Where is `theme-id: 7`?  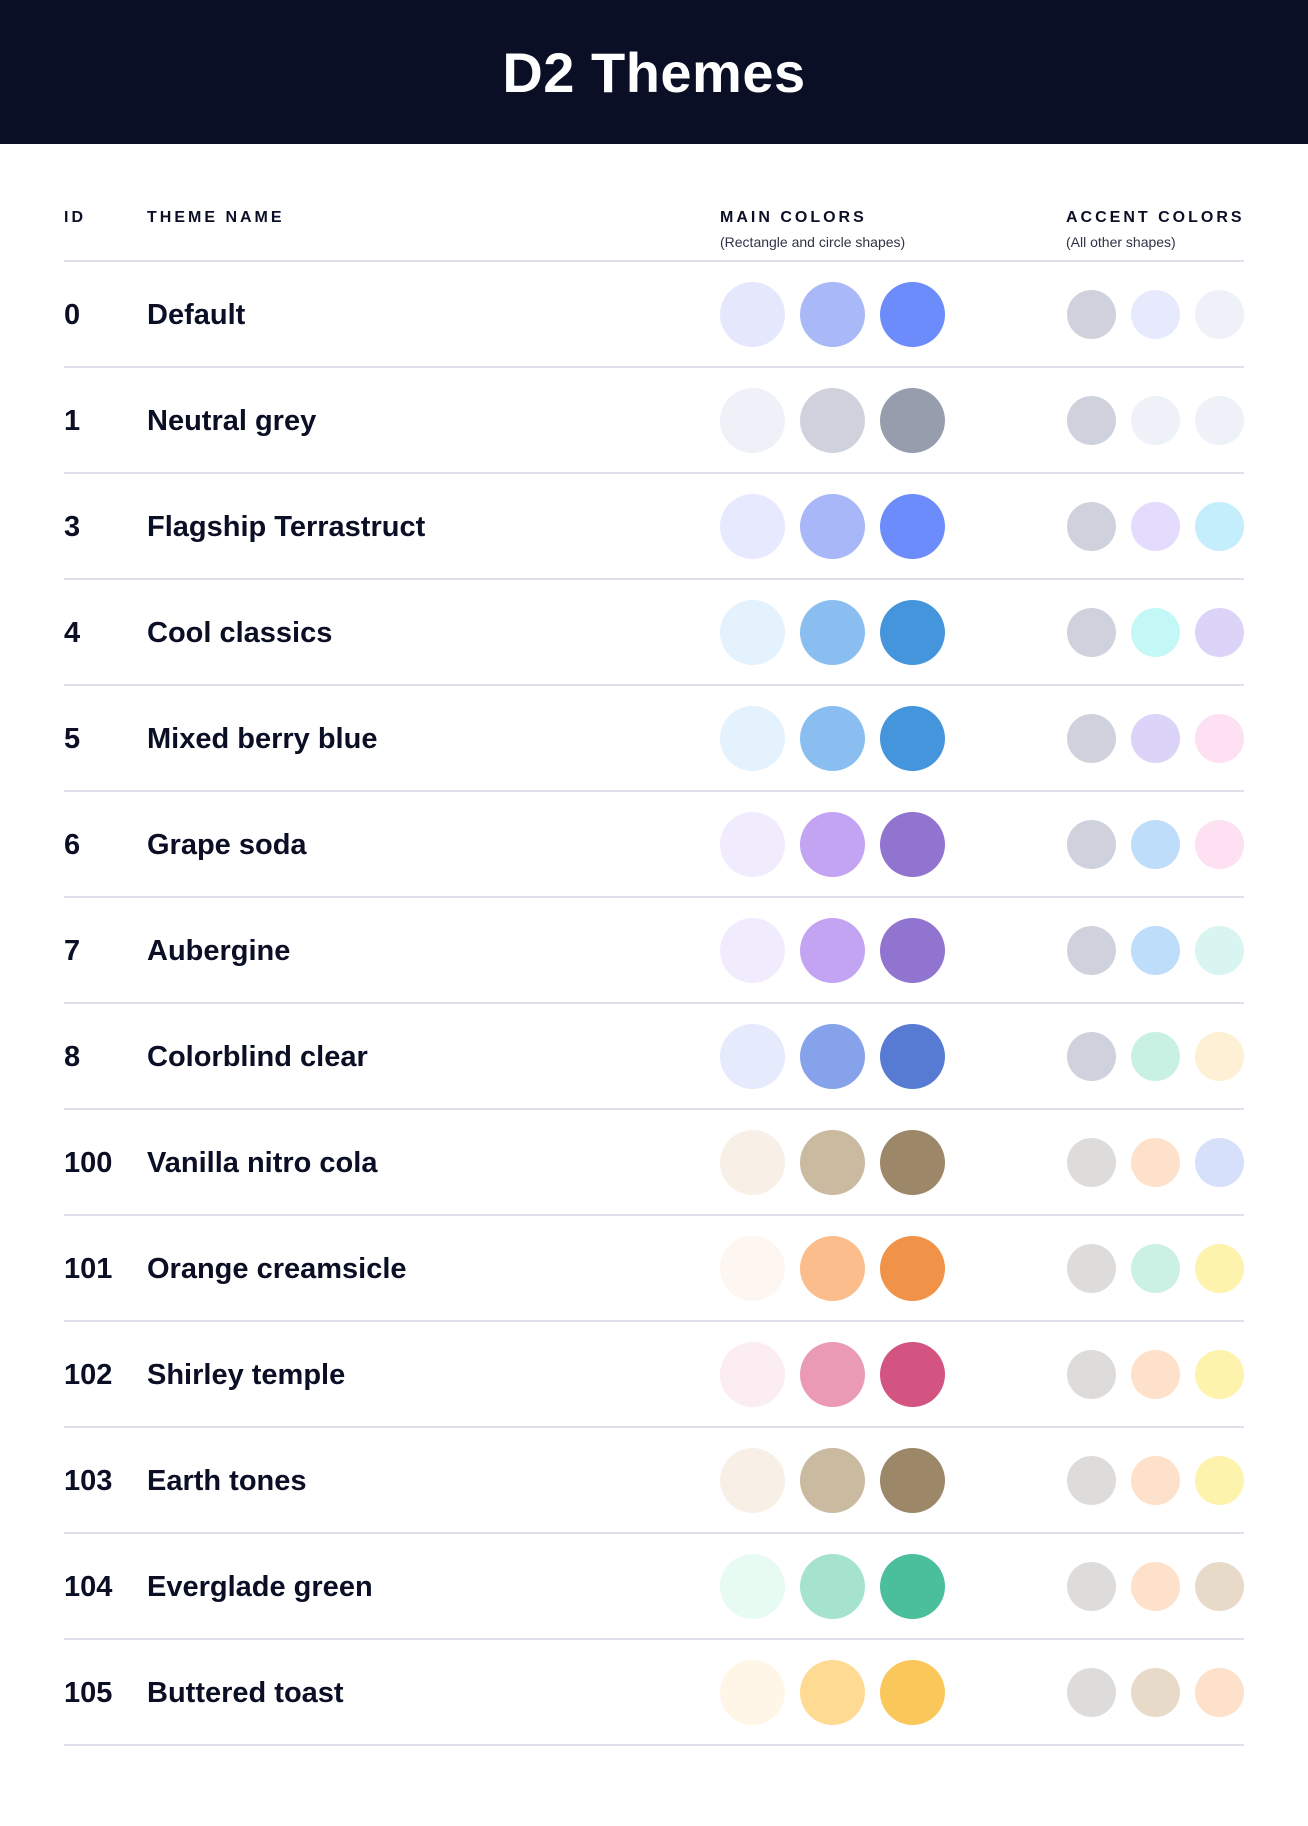 theme-id: 7 is located at coordinates (72, 951).